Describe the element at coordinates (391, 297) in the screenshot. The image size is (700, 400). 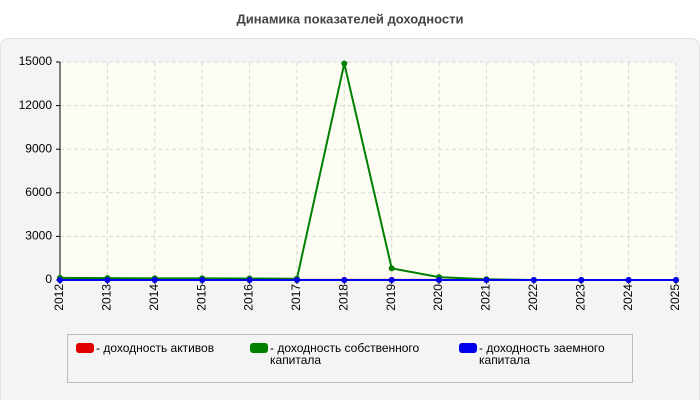
I see `x-tick-label: 2019` at that location.